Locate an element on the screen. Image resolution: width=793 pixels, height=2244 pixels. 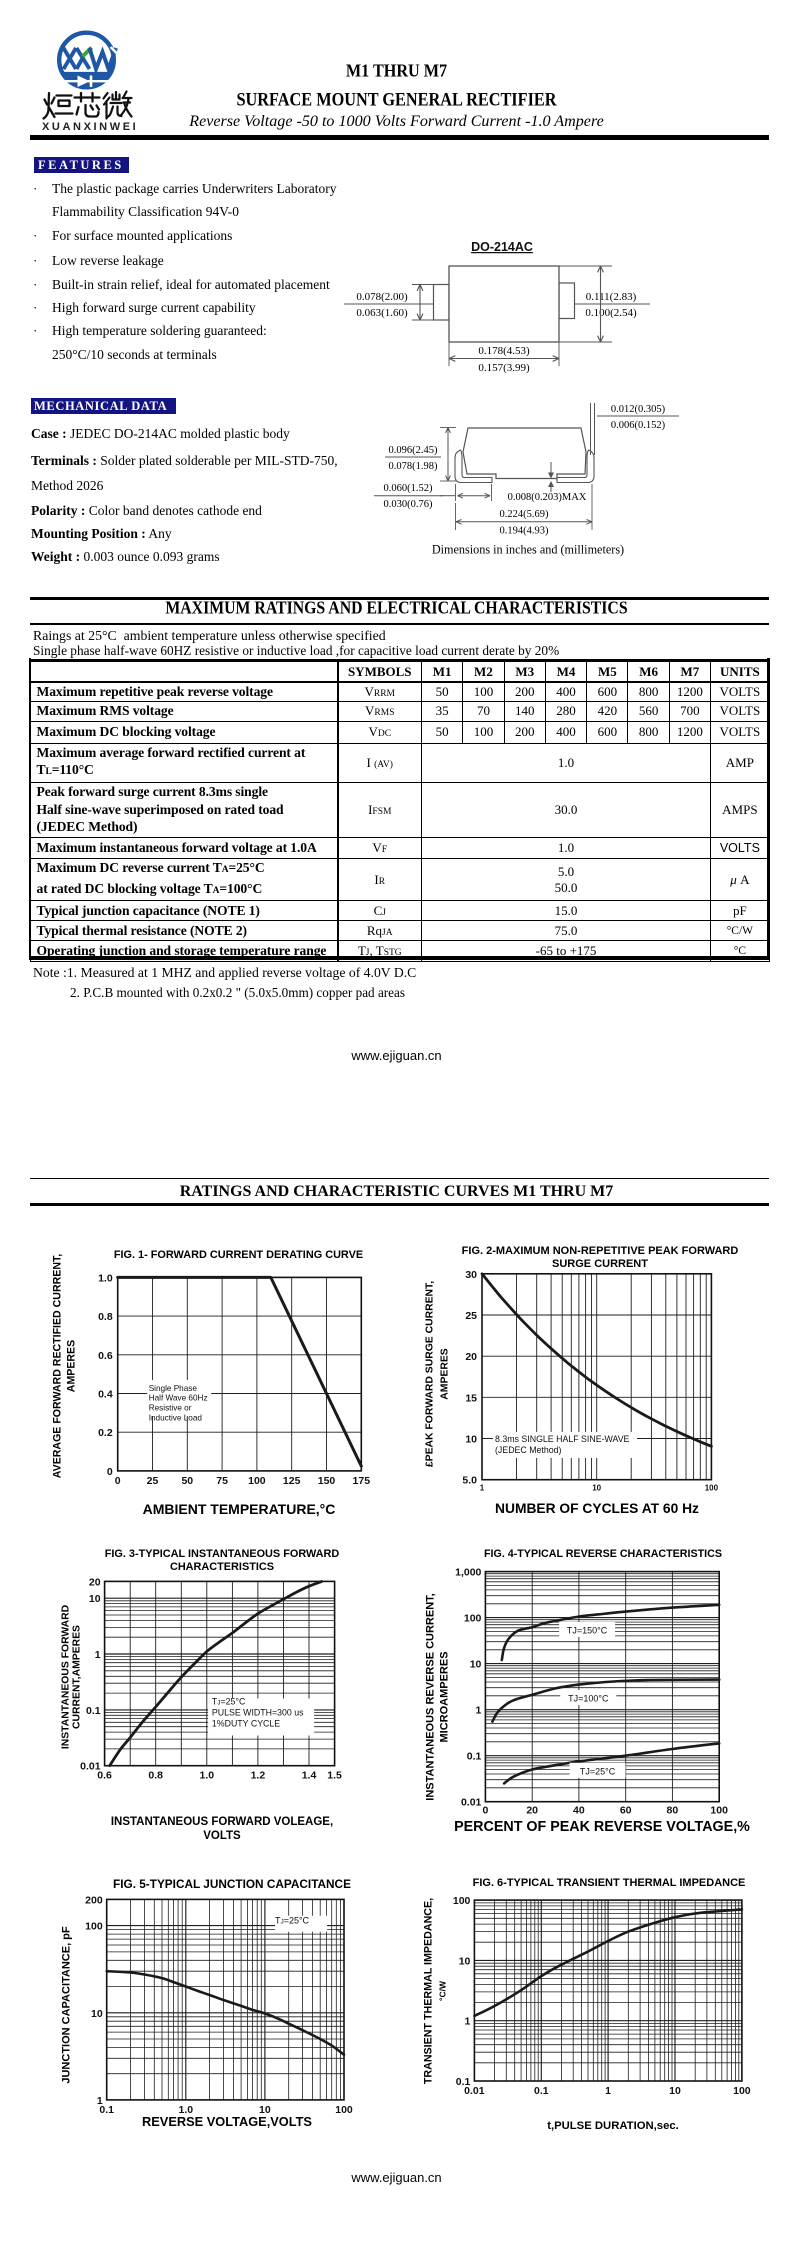
svg-text: 15 is located at coordinates (471, 1398).